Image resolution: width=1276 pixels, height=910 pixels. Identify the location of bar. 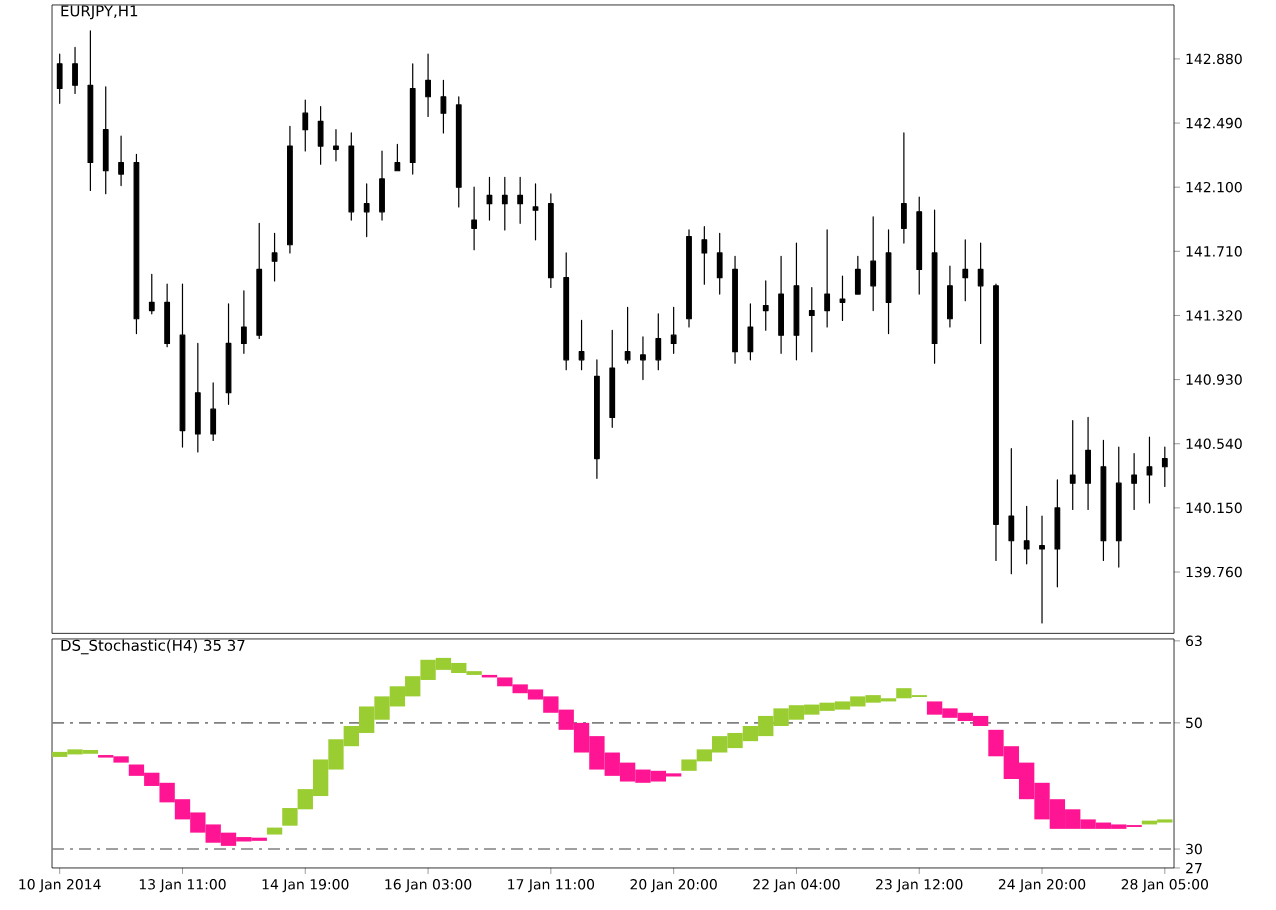
(274, 831).